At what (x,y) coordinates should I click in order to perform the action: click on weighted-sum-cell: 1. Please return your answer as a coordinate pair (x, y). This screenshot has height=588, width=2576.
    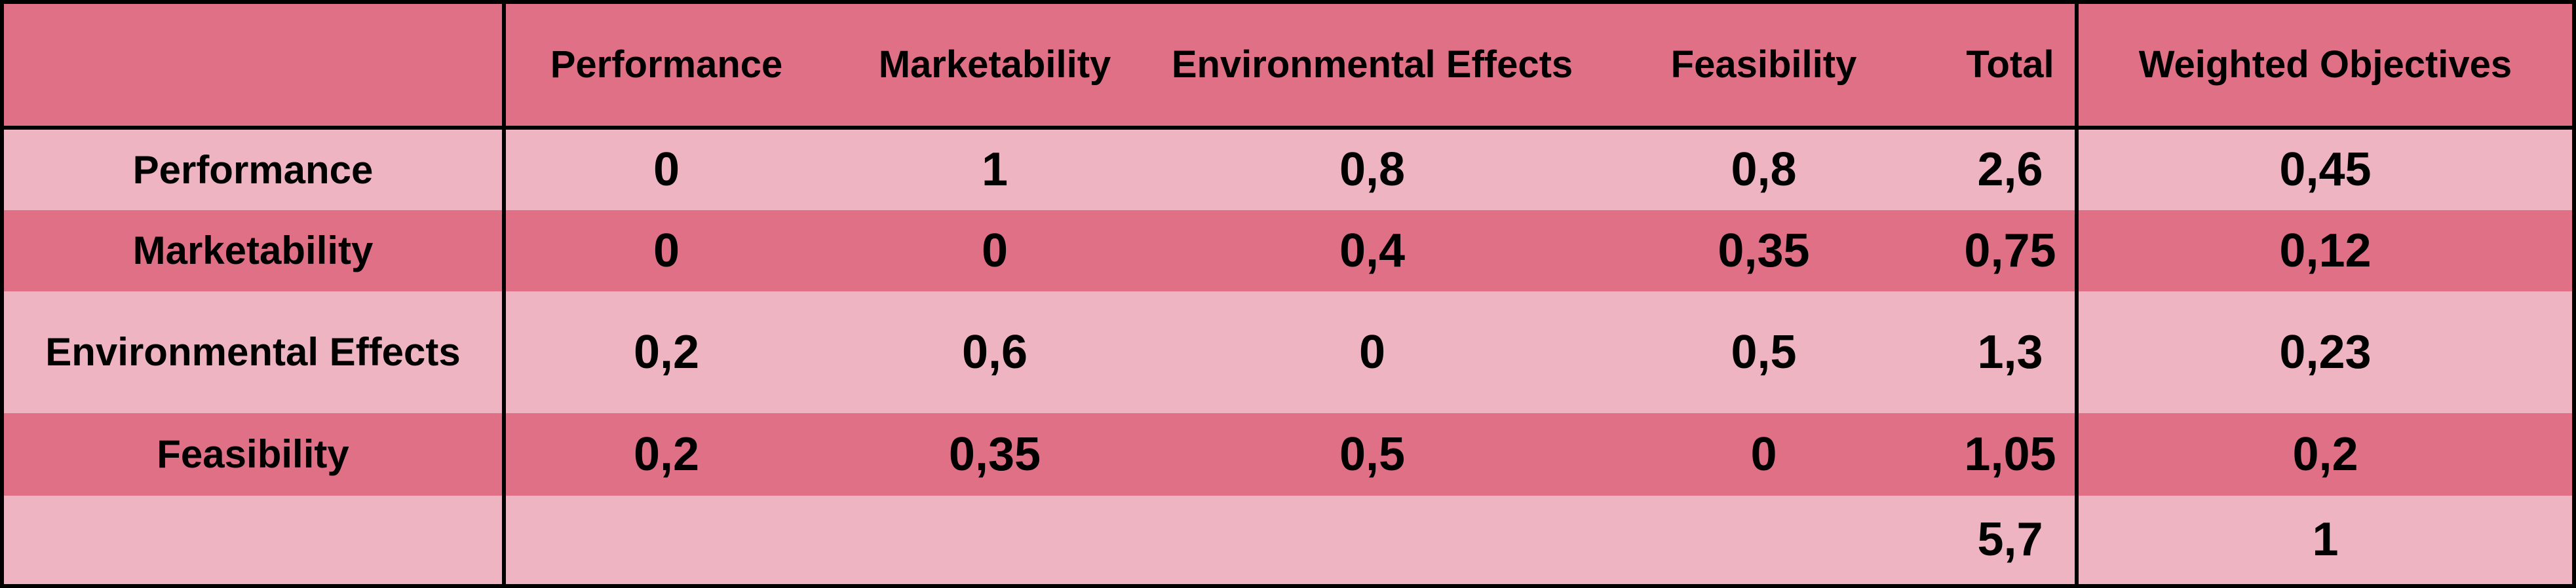
    Looking at the image, I should click on (2323, 540).